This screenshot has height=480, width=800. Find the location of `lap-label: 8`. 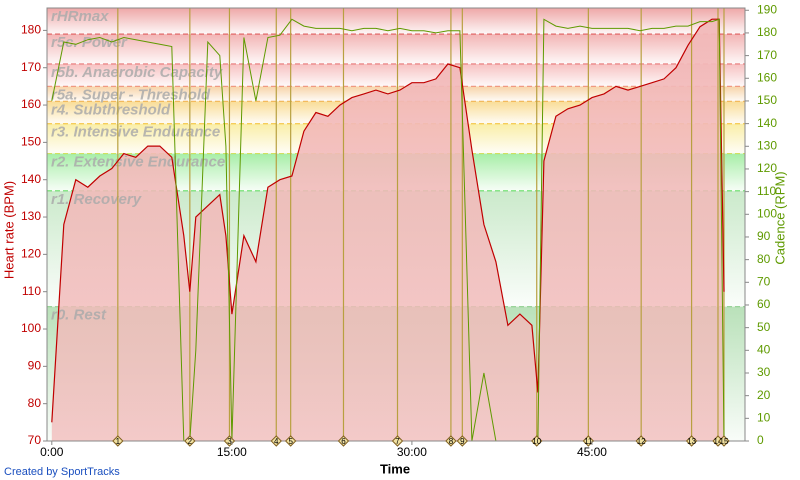

lap-label: 8 is located at coordinates (451, 441).